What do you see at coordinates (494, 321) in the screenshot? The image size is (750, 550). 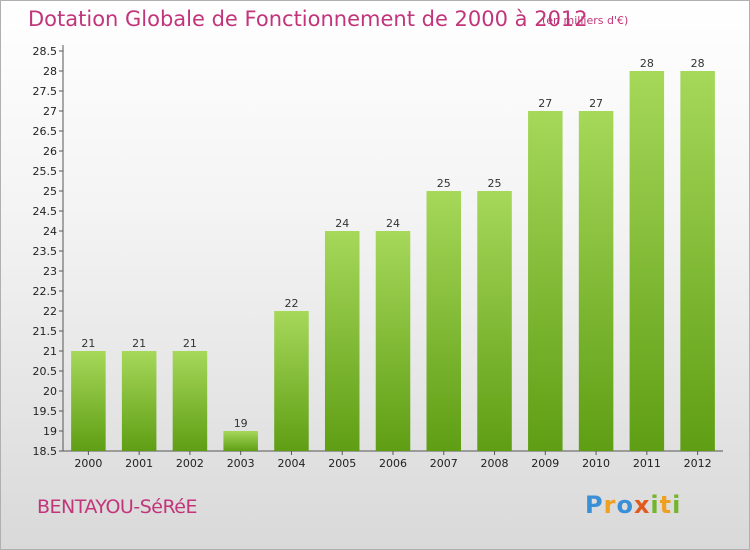 I see `bar-2008` at bounding box center [494, 321].